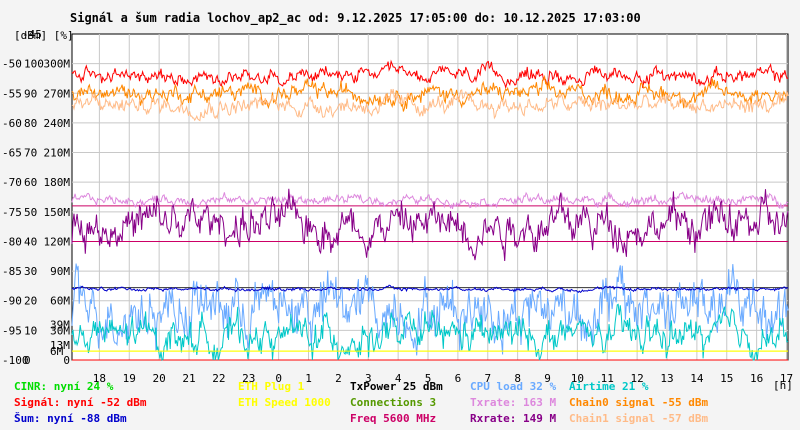 This screenshot has width=800, height=430. Describe the element at coordinates (60, 324) in the screenshot. I see `y-side-label: 39M` at that location.